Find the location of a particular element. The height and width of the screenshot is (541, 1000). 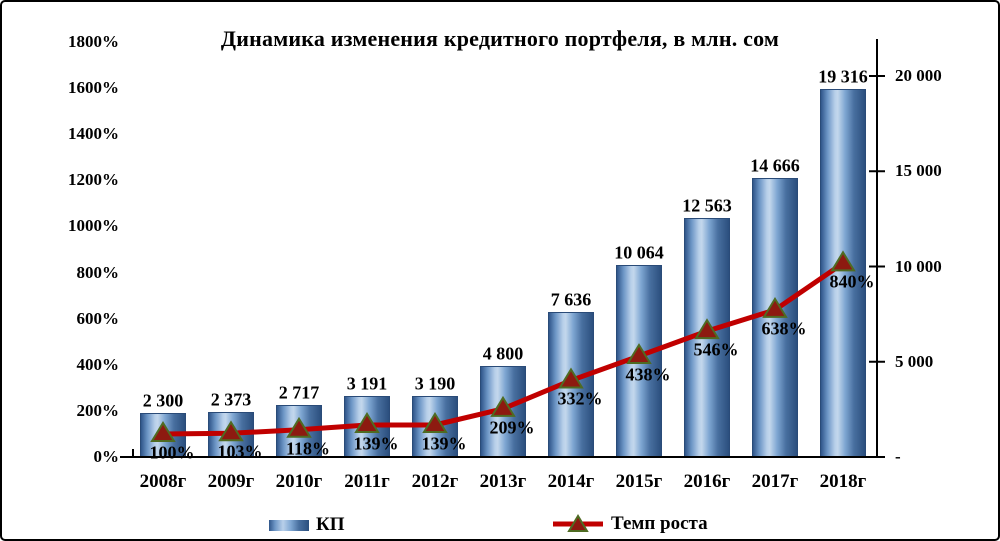

bar-value-label: 7 636 is located at coordinates (571, 299).